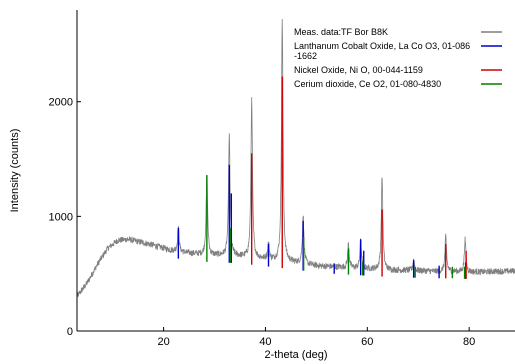  I want to click on x-tick-label: 60, so click(367, 342).